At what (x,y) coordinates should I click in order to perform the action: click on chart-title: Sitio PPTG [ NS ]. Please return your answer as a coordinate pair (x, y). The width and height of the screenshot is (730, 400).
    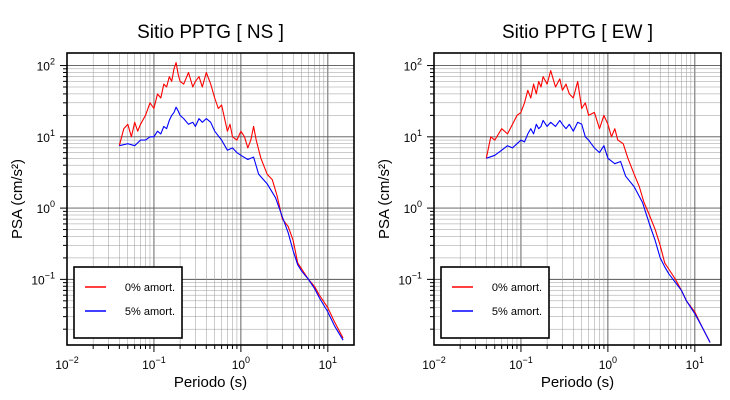
    Looking at the image, I should click on (210, 32).